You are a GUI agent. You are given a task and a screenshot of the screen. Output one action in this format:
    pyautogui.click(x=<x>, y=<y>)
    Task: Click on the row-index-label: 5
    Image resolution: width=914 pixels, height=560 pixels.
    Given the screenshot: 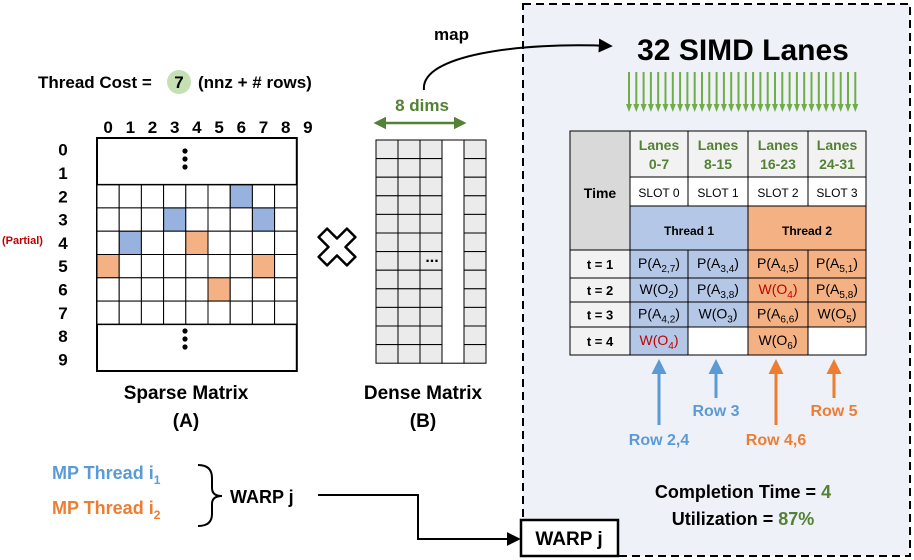 What is the action you would take?
    pyautogui.click(x=62, y=266)
    